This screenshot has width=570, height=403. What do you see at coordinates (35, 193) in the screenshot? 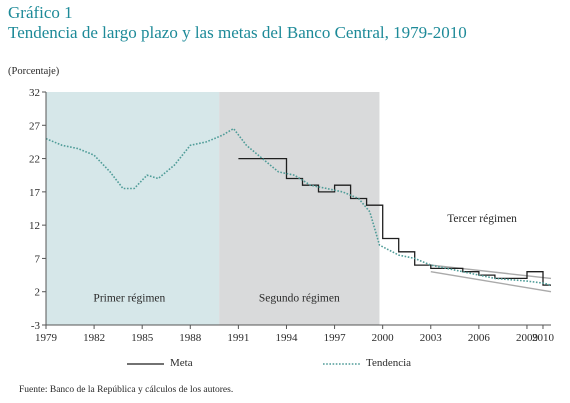
I see `y-tick-label: 17` at bounding box center [35, 193].